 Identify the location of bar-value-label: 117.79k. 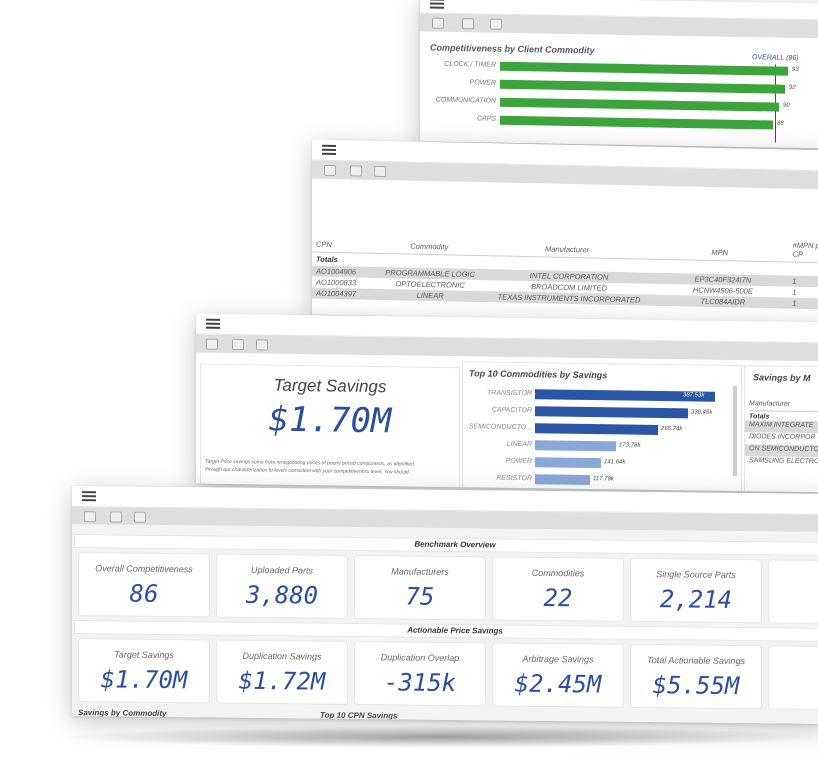
(603, 479).